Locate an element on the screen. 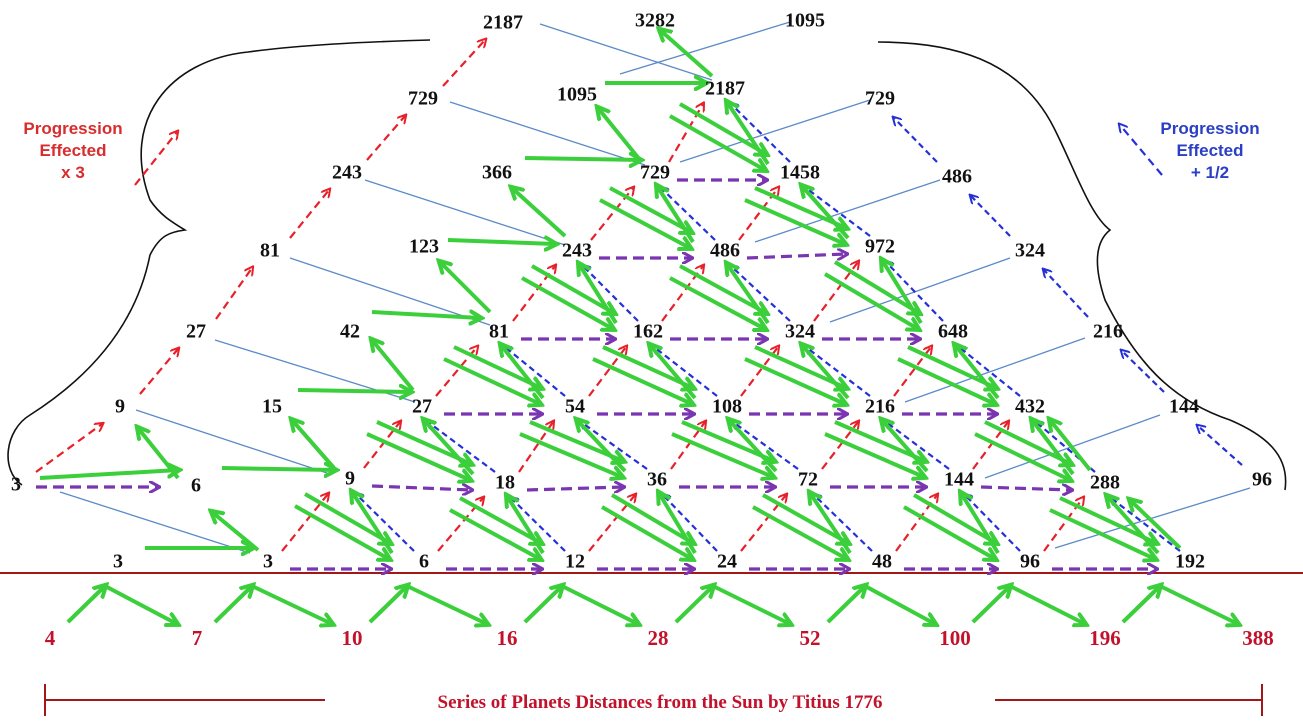 The image size is (1303, 724). node-row2-7: 144 is located at coordinates (1184, 407).